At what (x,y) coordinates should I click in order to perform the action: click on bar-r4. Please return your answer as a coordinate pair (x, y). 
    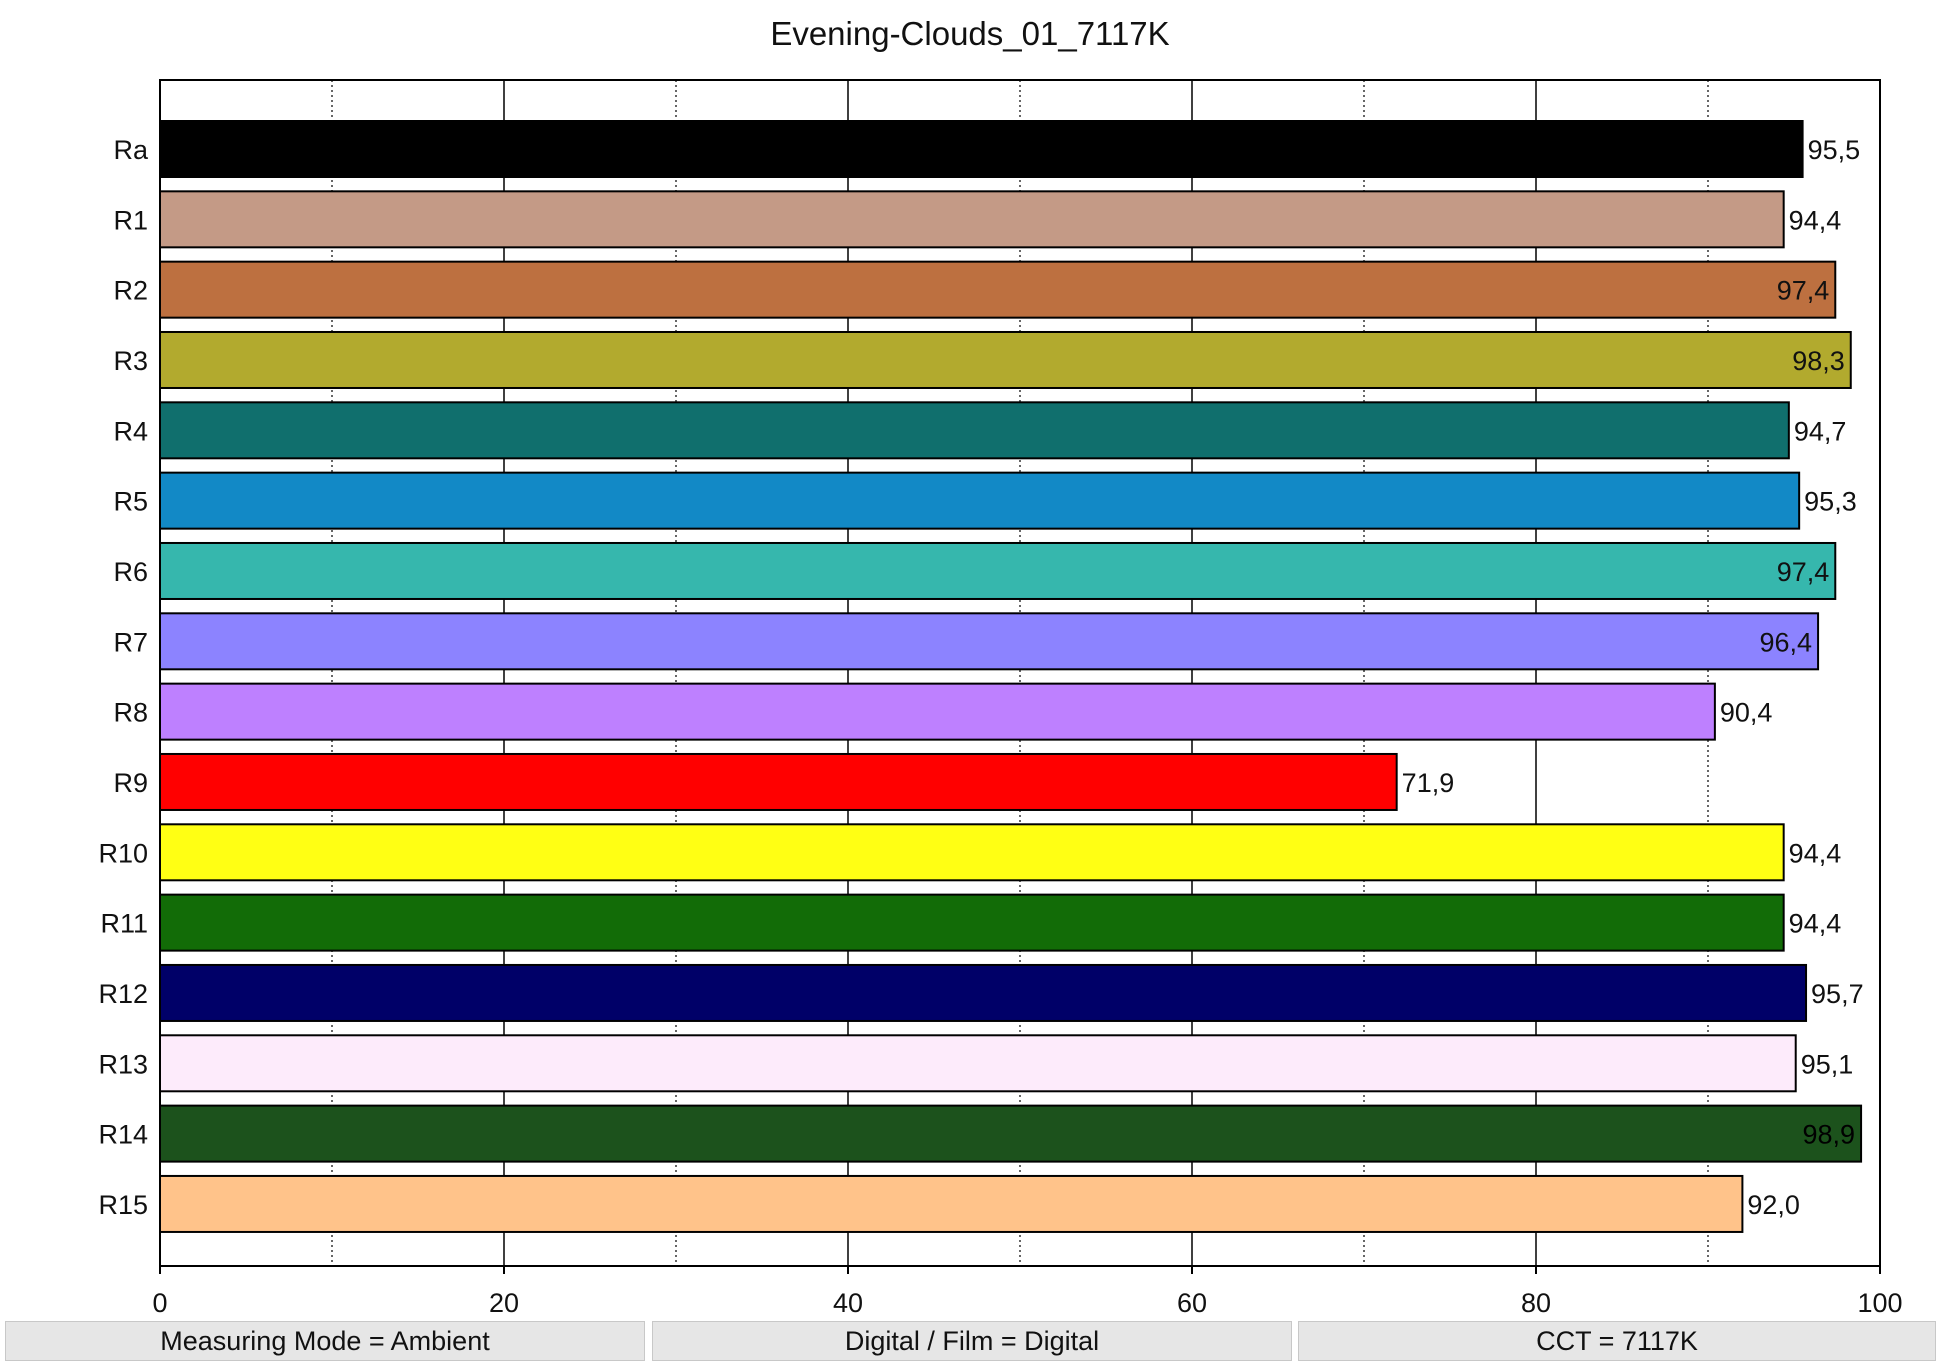
    Looking at the image, I should click on (974, 430).